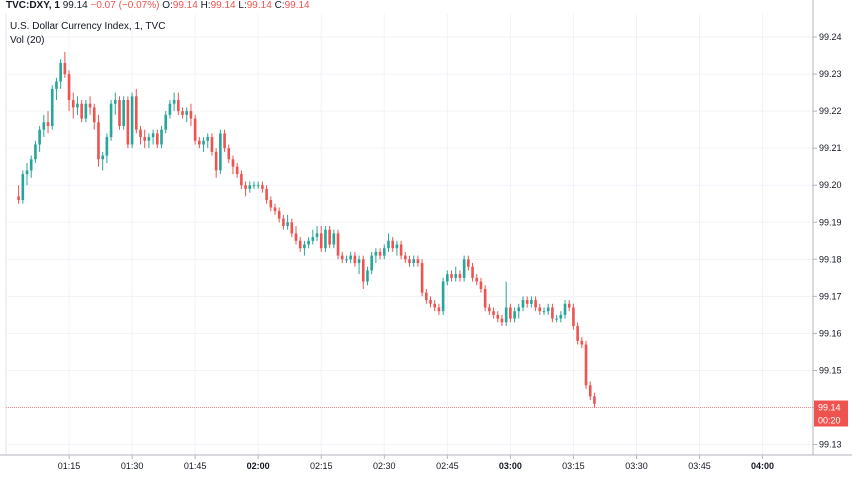 The height and width of the screenshot is (485, 852). What do you see at coordinates (27, 40) in the screenshot?
I see `volume-legend: Vol (20)` at bounding box center [27, 40].